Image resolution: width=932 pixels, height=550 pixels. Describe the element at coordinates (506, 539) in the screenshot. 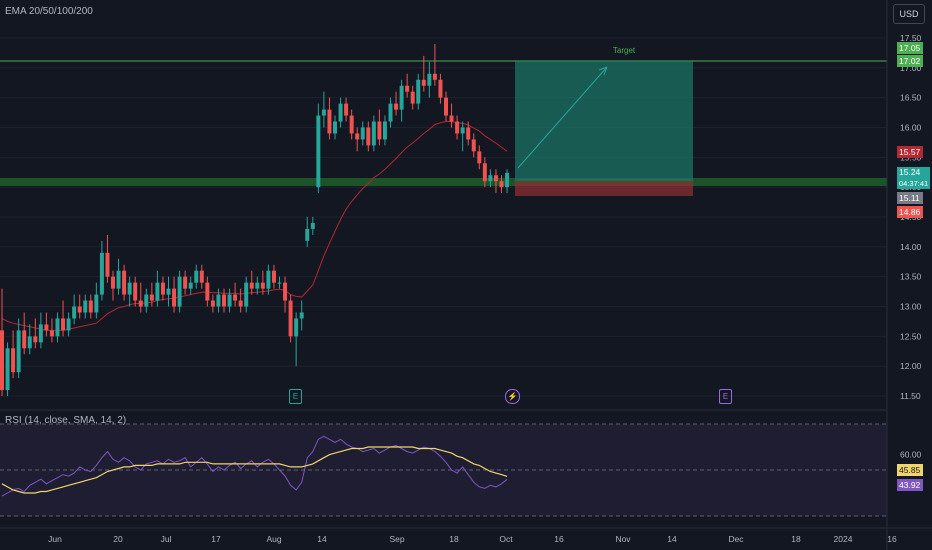

I see `time-axis-label: Oct` at that location.